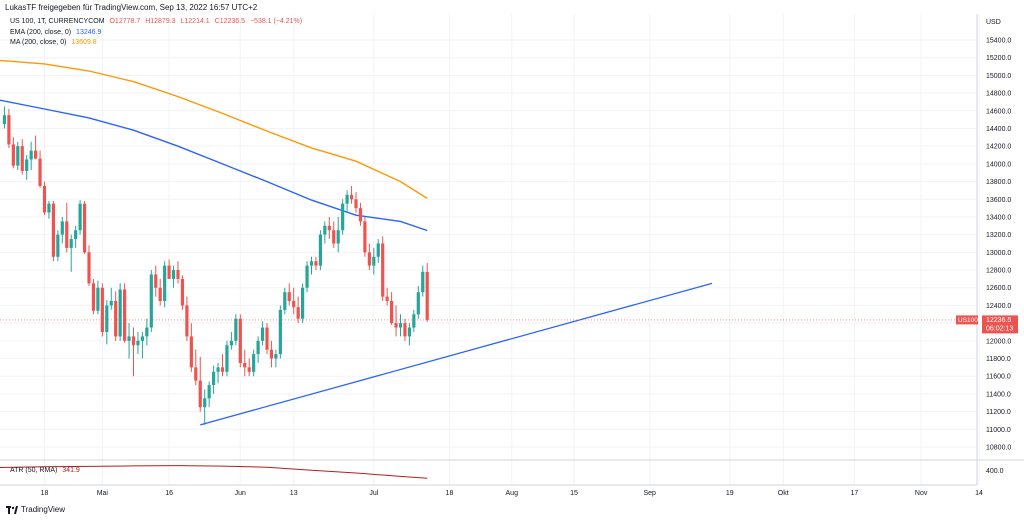 This screenshot has width=1024, height=520. I want to click on tradingview-brand: TradingView, so click(43, 509).